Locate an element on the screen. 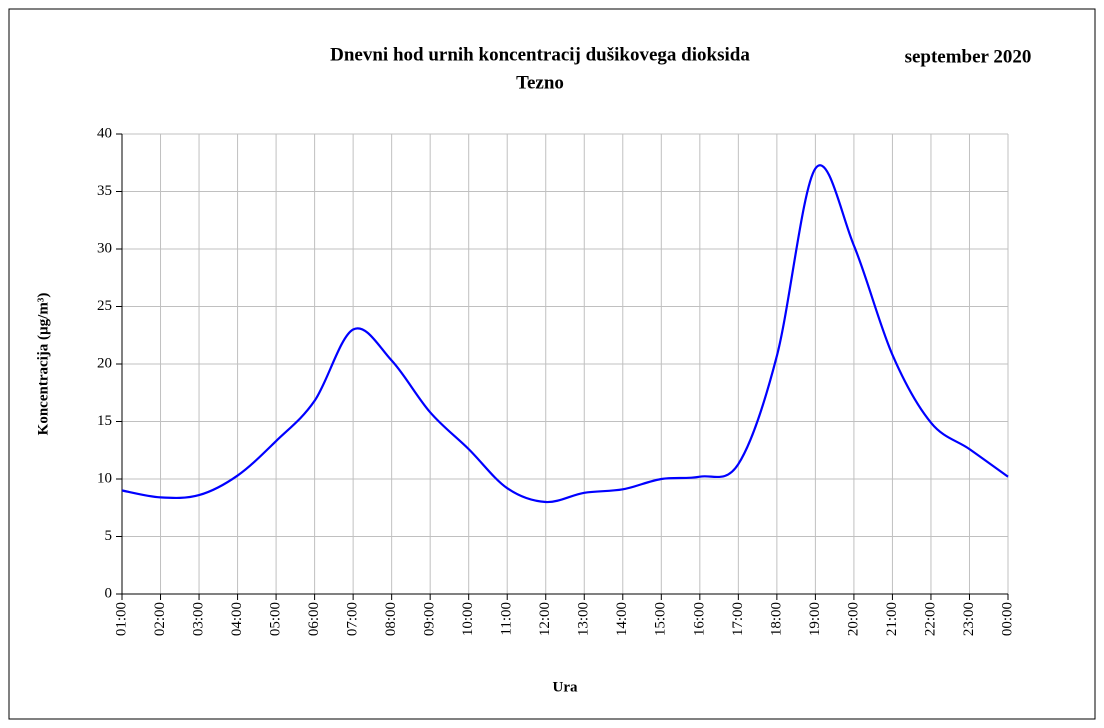  x-tick-label: 18:00 is located at coordinates (776, 619).